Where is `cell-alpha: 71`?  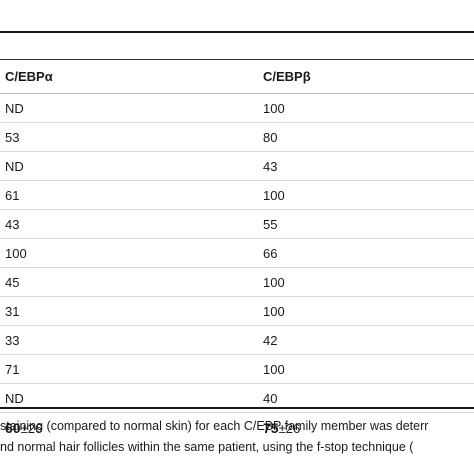 cell-alpha: 71 is located at coordinates (12, 369).